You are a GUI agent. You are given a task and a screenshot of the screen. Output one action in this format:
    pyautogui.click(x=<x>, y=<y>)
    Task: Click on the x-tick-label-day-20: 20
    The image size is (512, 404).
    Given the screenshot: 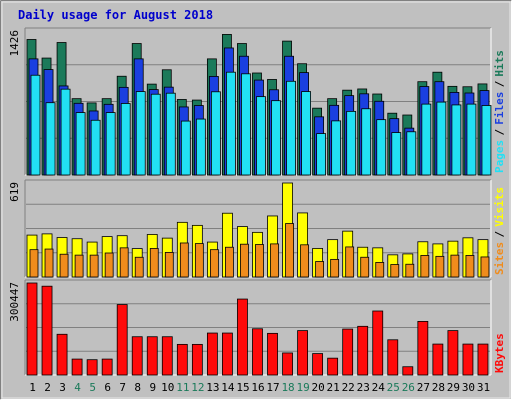 What is the action you would take?
    pyautogui.click(x=318, y=387)
    